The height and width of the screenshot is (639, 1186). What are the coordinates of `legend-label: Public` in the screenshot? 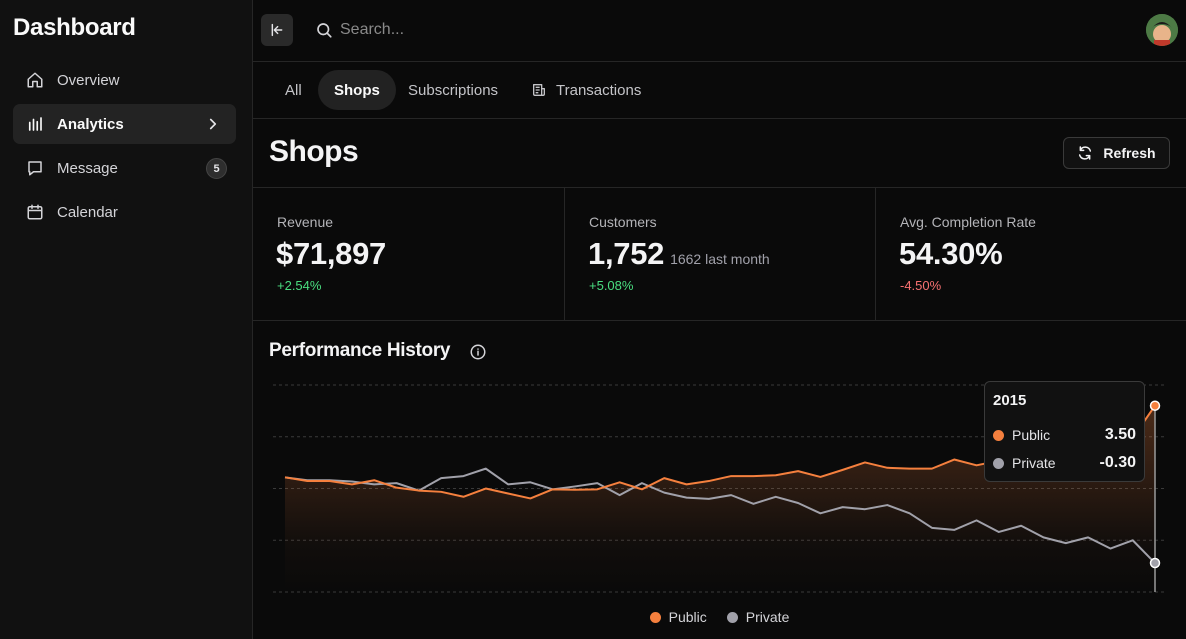 It's located at (687, 617).